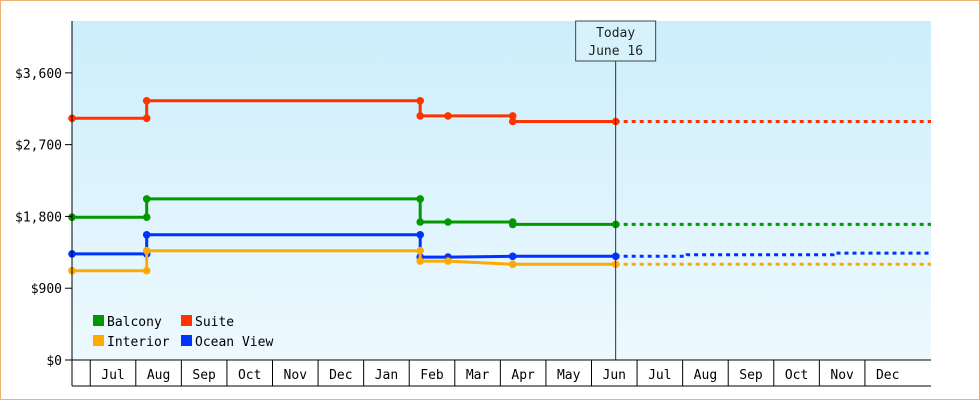  Describe the element at coordinates (38, 146) in the screenshot. I see `y-tick-label: $2,700` at that location.